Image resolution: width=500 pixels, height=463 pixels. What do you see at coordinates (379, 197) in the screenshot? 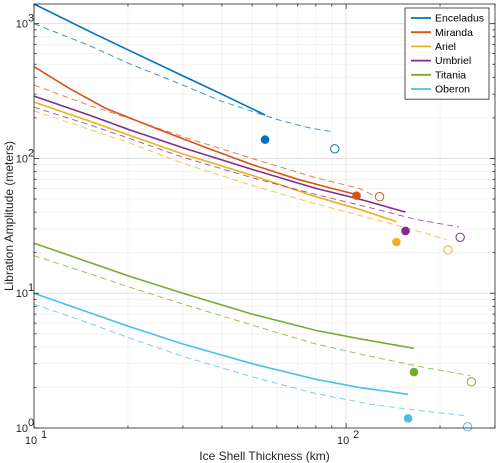
I see `miranda-open-marker` at bounding box center [379, 197].